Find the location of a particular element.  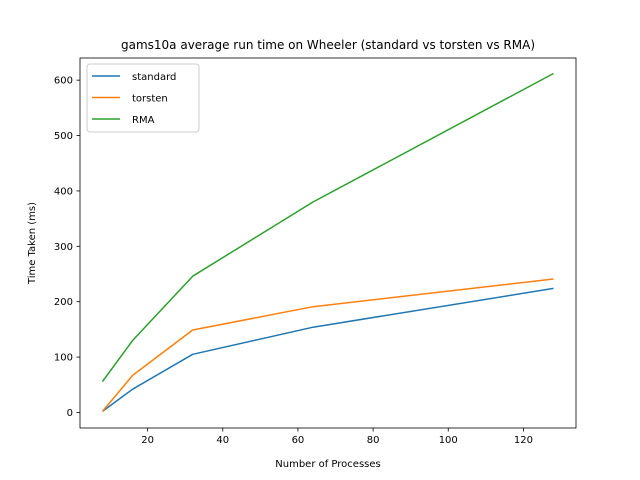

x-axis-ticks: 20 40 60 80 100 120 is located at coordinates (337, 437).